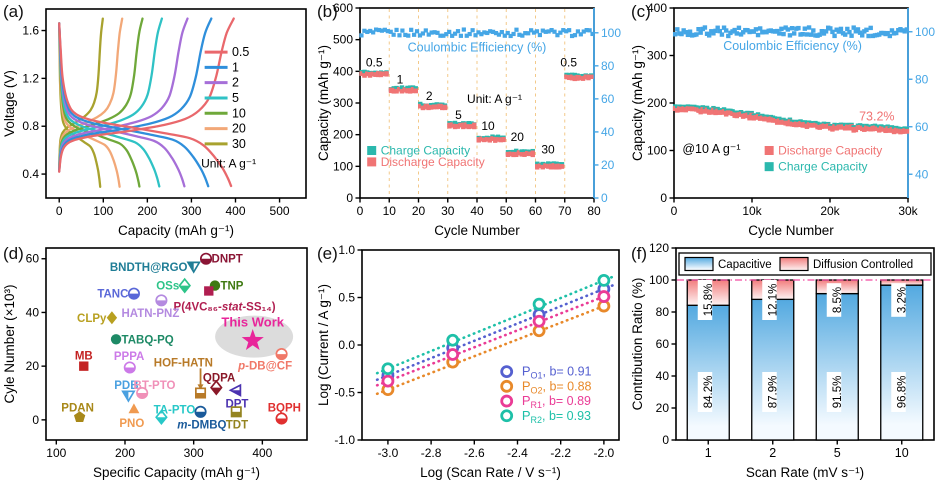 The width and height of the screenshot is (942, 484). What do you see at coordinates (709, 300) in the screenshot?
I see `svg-text: 15.8%` at bounding box center [709, 300].